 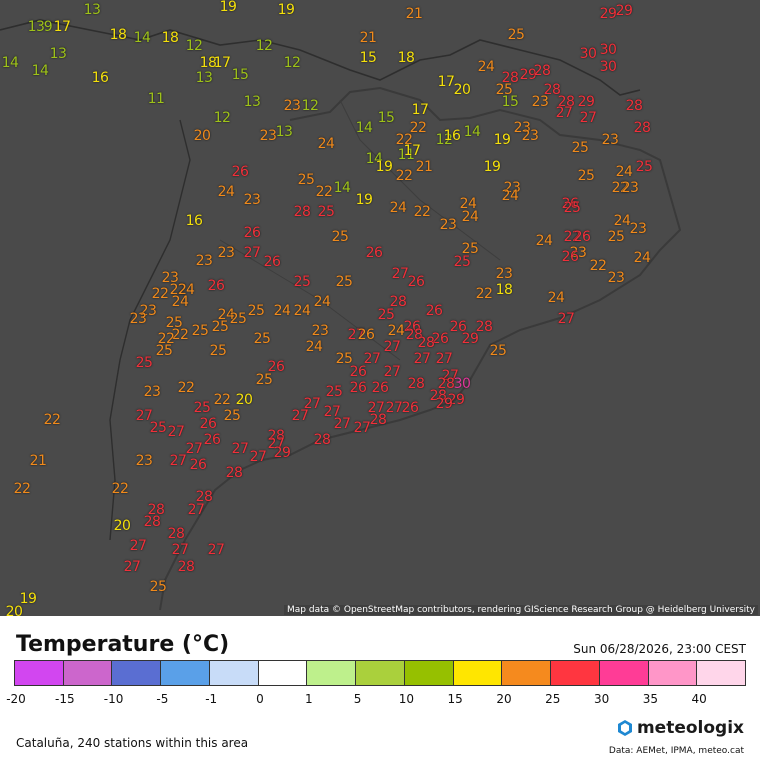 I want to click on station-temperature: 19, so click(x=228, y=7).